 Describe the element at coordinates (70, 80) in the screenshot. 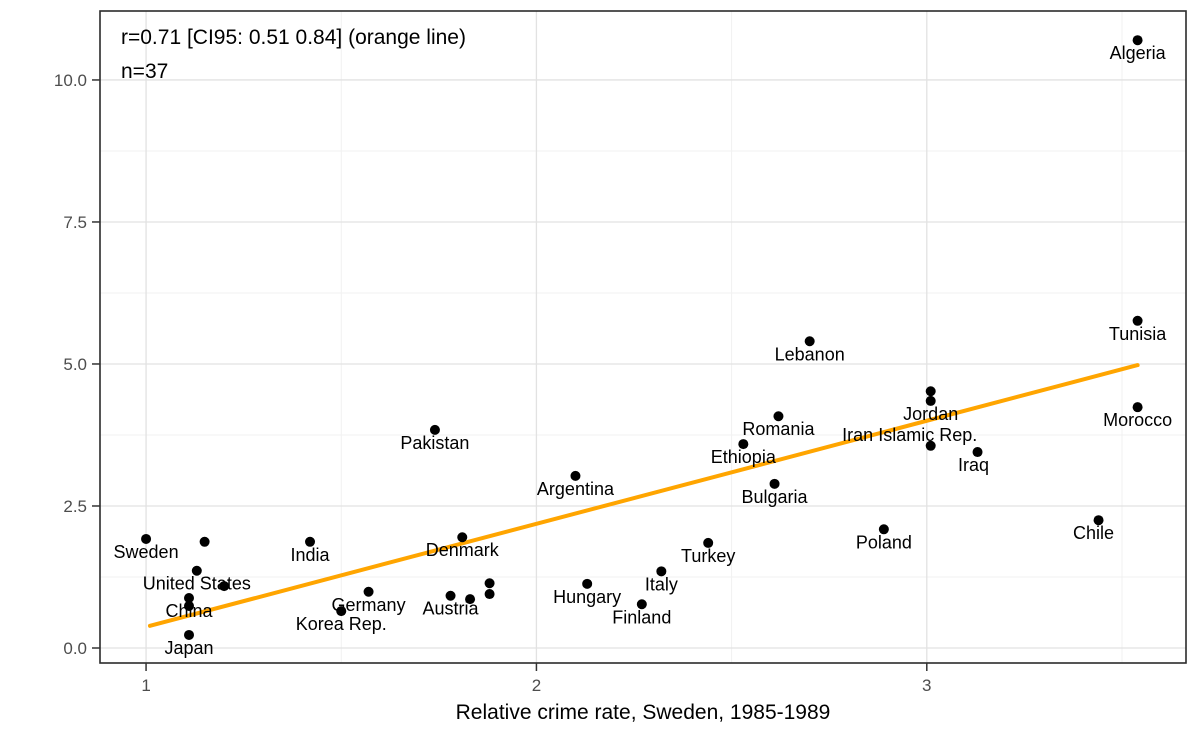

I see `y-tick-label: 10.0` at that location.